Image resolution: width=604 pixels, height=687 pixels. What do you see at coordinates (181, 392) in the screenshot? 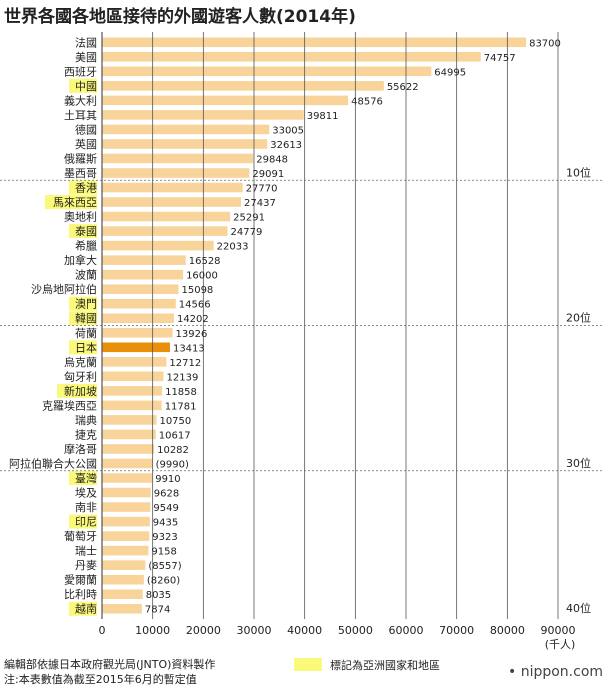
I see `value-label: 11858` at bounding box center [181, 392].